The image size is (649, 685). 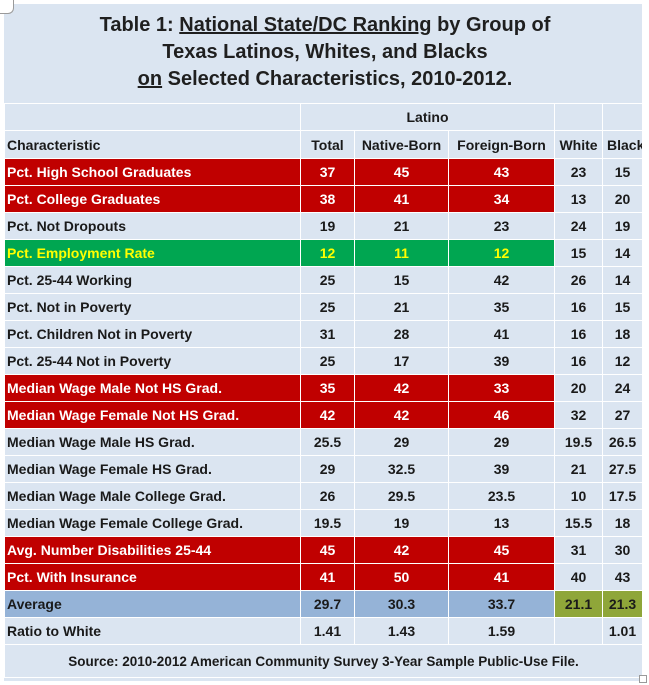 What do you see at coordinates (7, 7) in the screenshot?
I see `resize-handle-top-left` at bounding box center [7, 7].